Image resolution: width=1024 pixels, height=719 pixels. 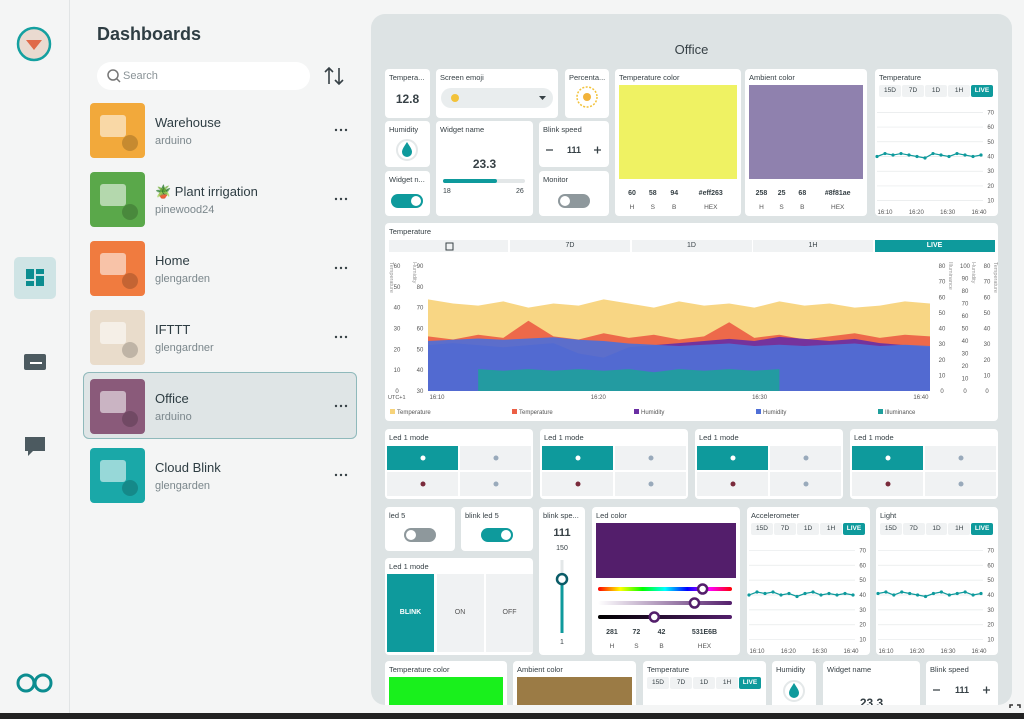 I want to click on x-tick-label: 16:30, so click(x=820, y=652).